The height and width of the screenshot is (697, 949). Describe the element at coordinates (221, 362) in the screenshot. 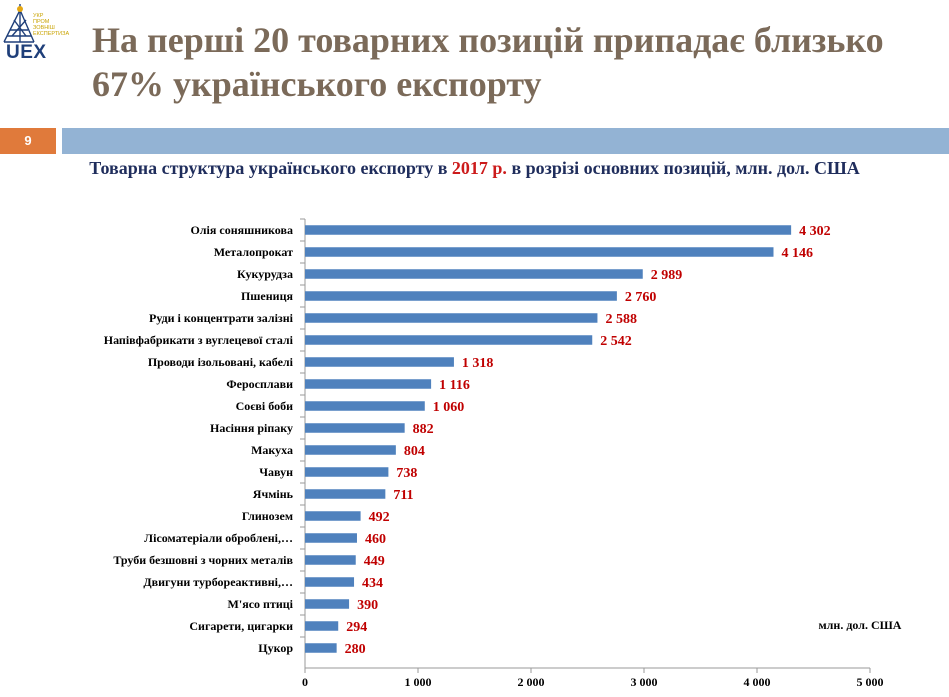

I see `category-label: Проводи ізольовані, кабелі` at that location.